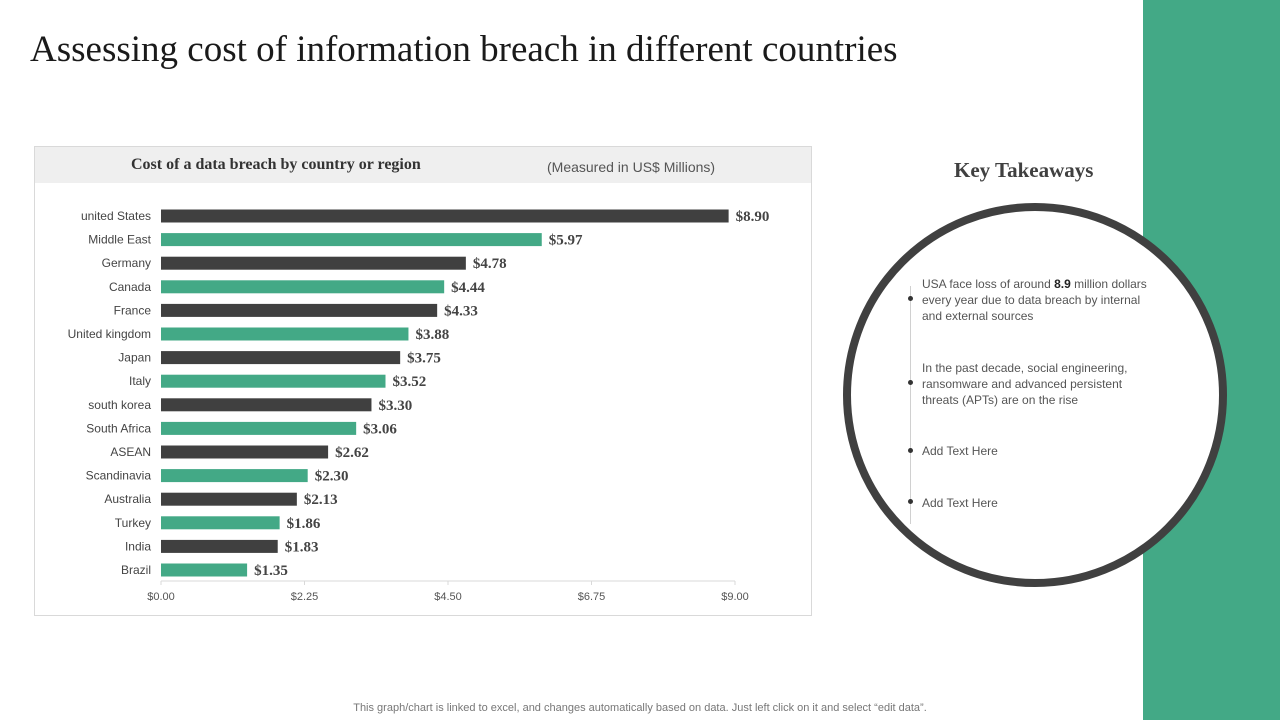  I want to click on takeaway-item-3: Add Text Here, so click(960, 451).